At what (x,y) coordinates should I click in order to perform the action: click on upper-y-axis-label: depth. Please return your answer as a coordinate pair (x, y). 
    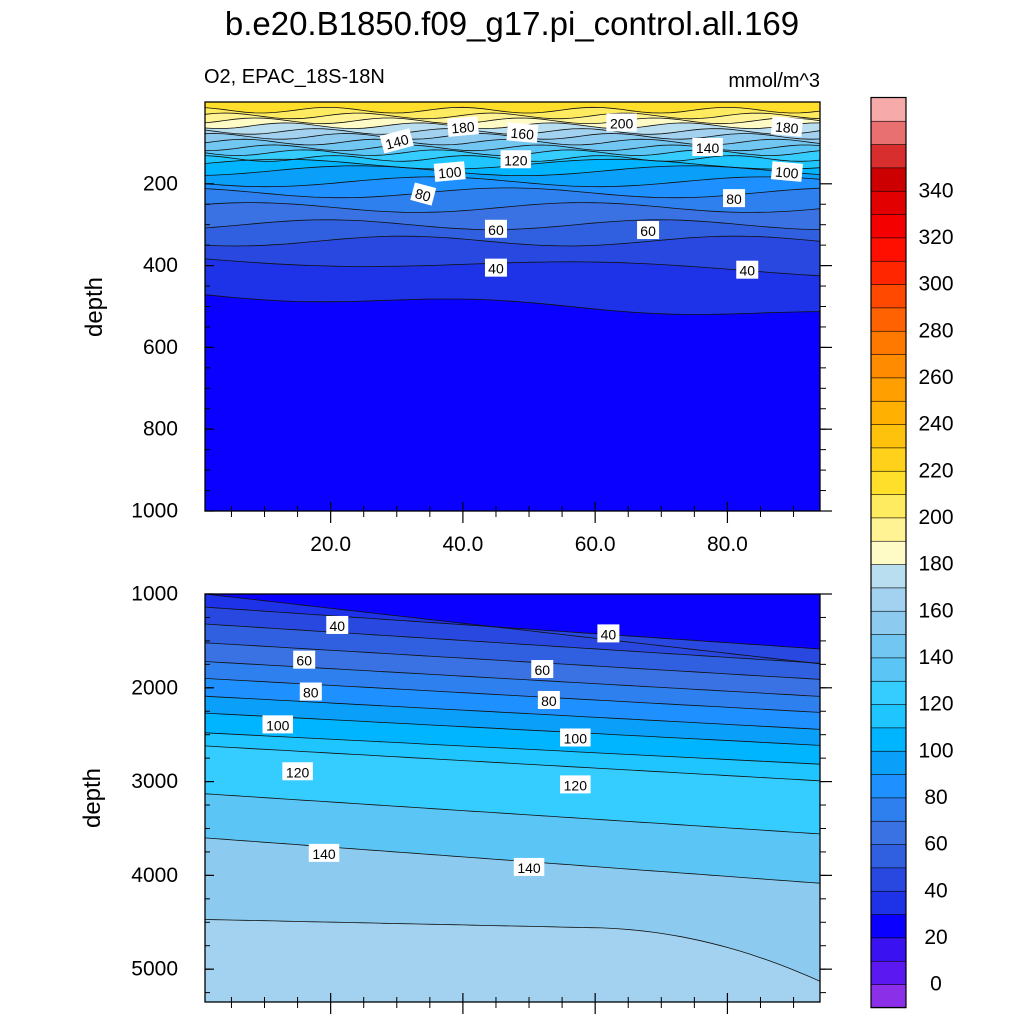
    Looking at the image, I should click on (94, 307).